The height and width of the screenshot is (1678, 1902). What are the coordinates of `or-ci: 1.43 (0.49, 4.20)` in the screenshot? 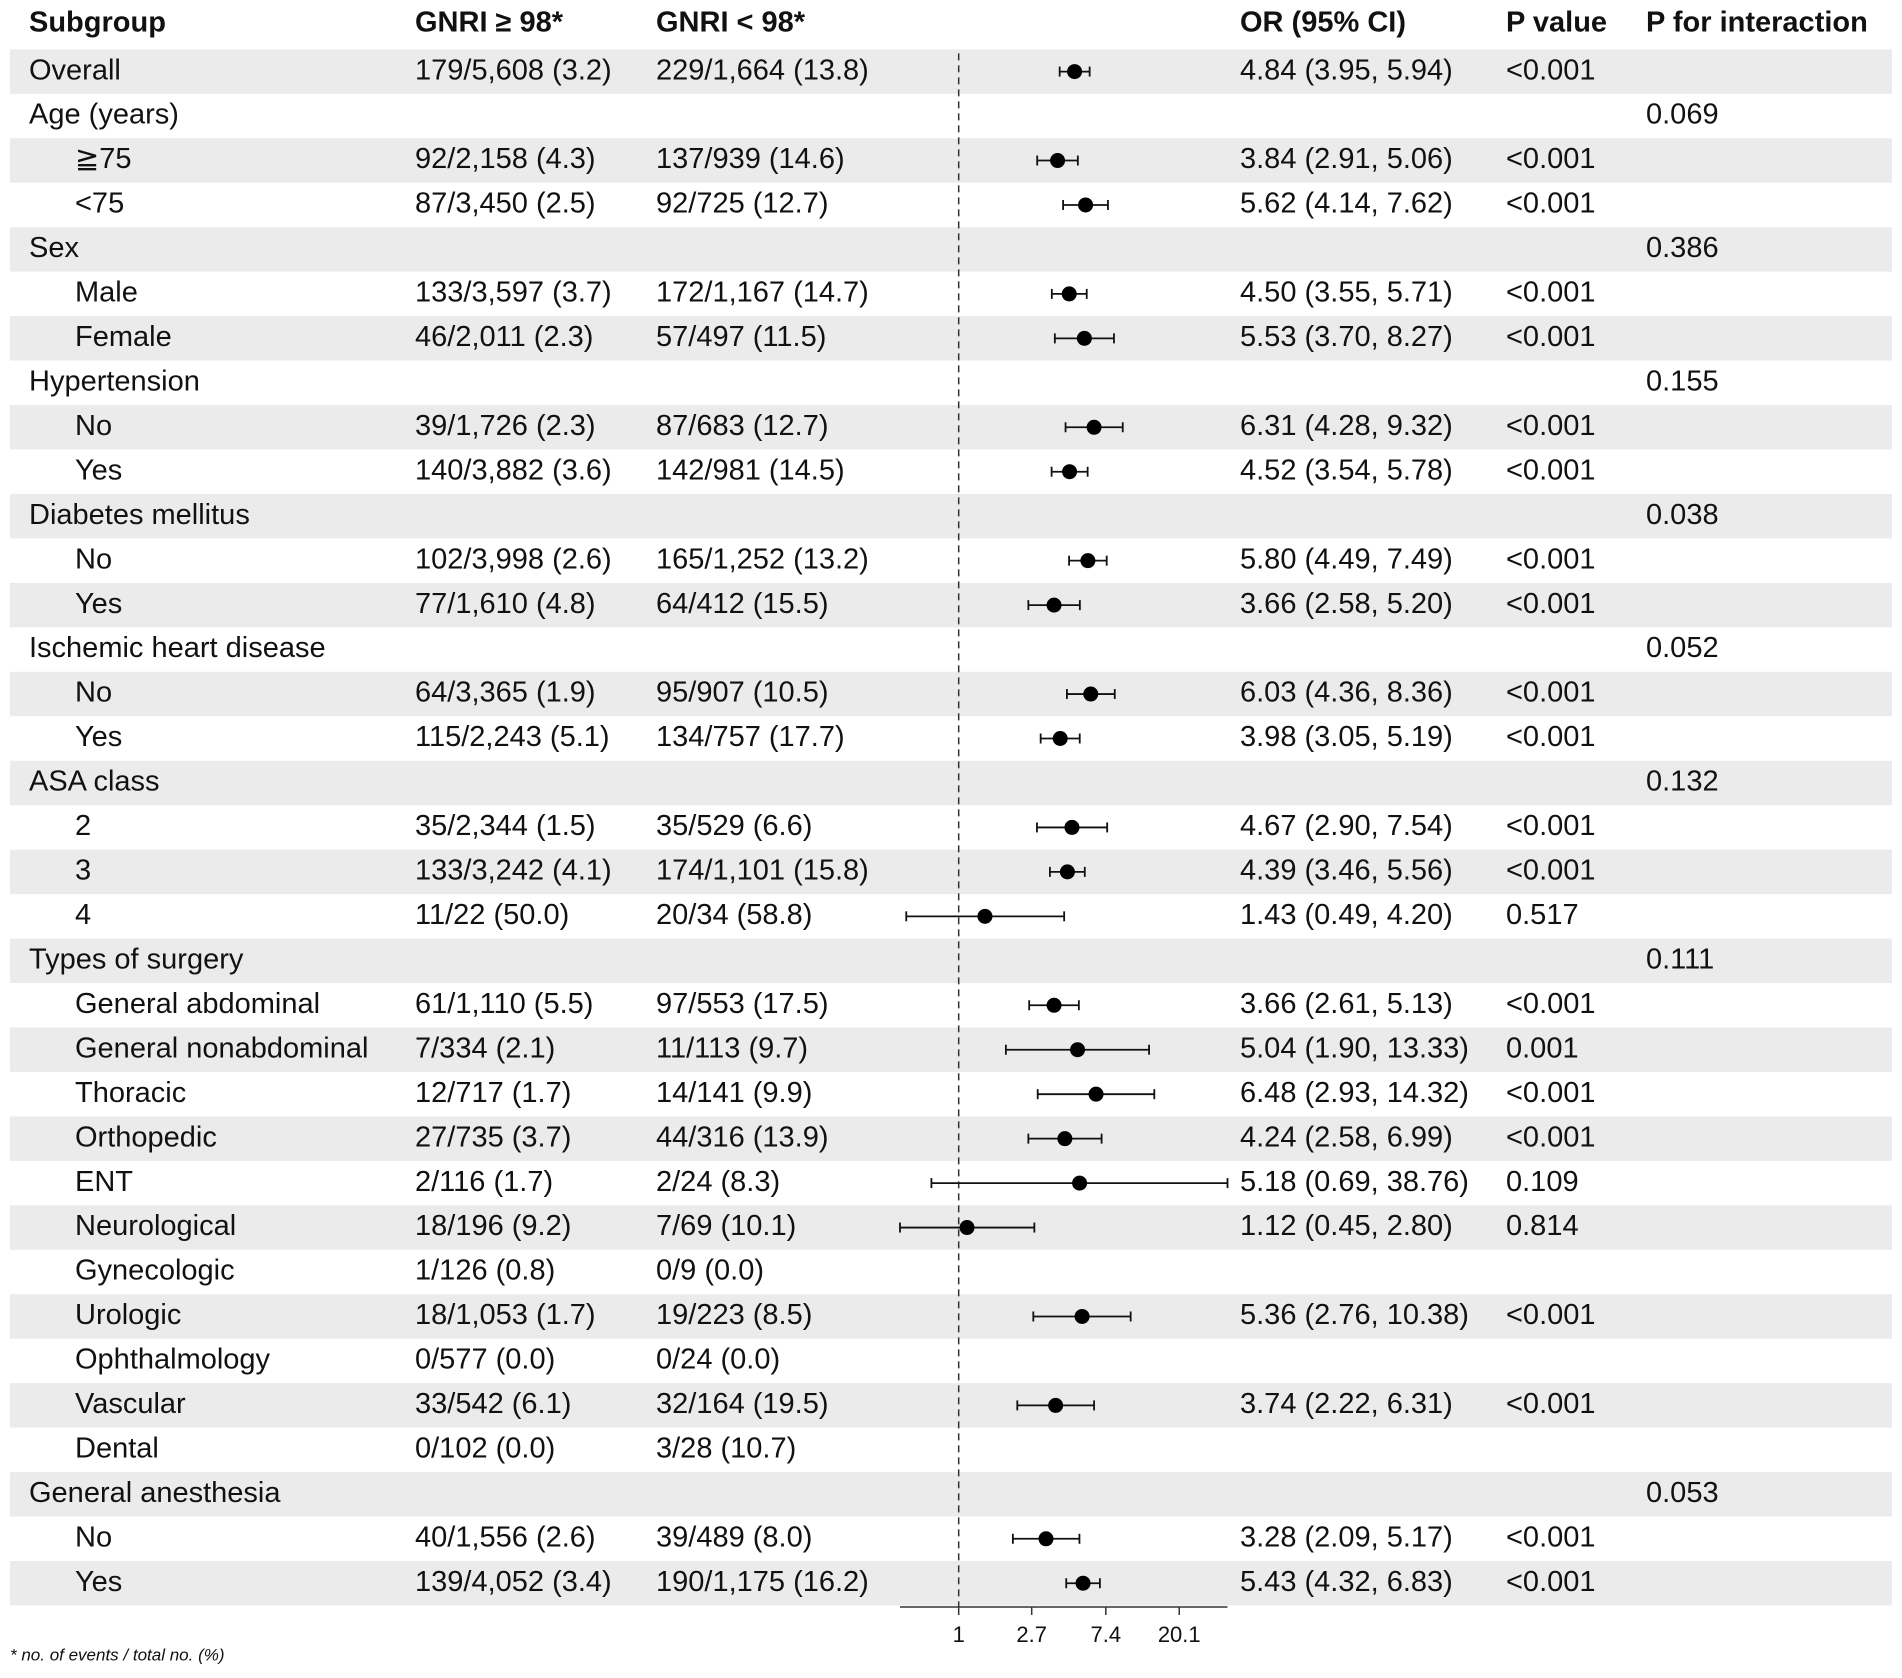 It's located at (1346, 915).